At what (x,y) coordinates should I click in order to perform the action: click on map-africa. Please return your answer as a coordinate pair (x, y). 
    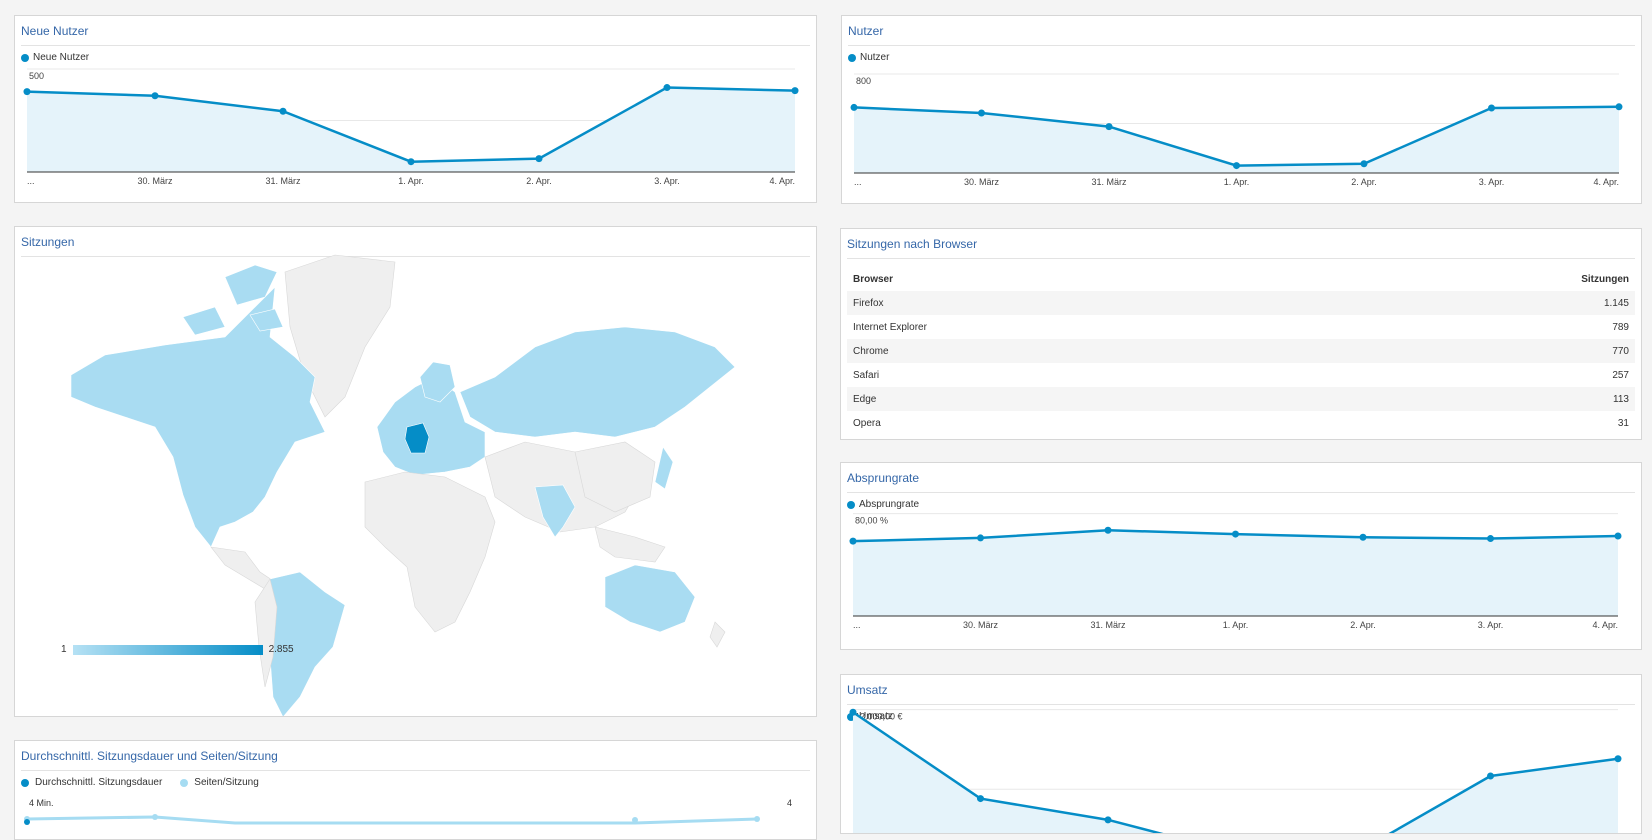
    Looking at the image, I should click on (430, 552).